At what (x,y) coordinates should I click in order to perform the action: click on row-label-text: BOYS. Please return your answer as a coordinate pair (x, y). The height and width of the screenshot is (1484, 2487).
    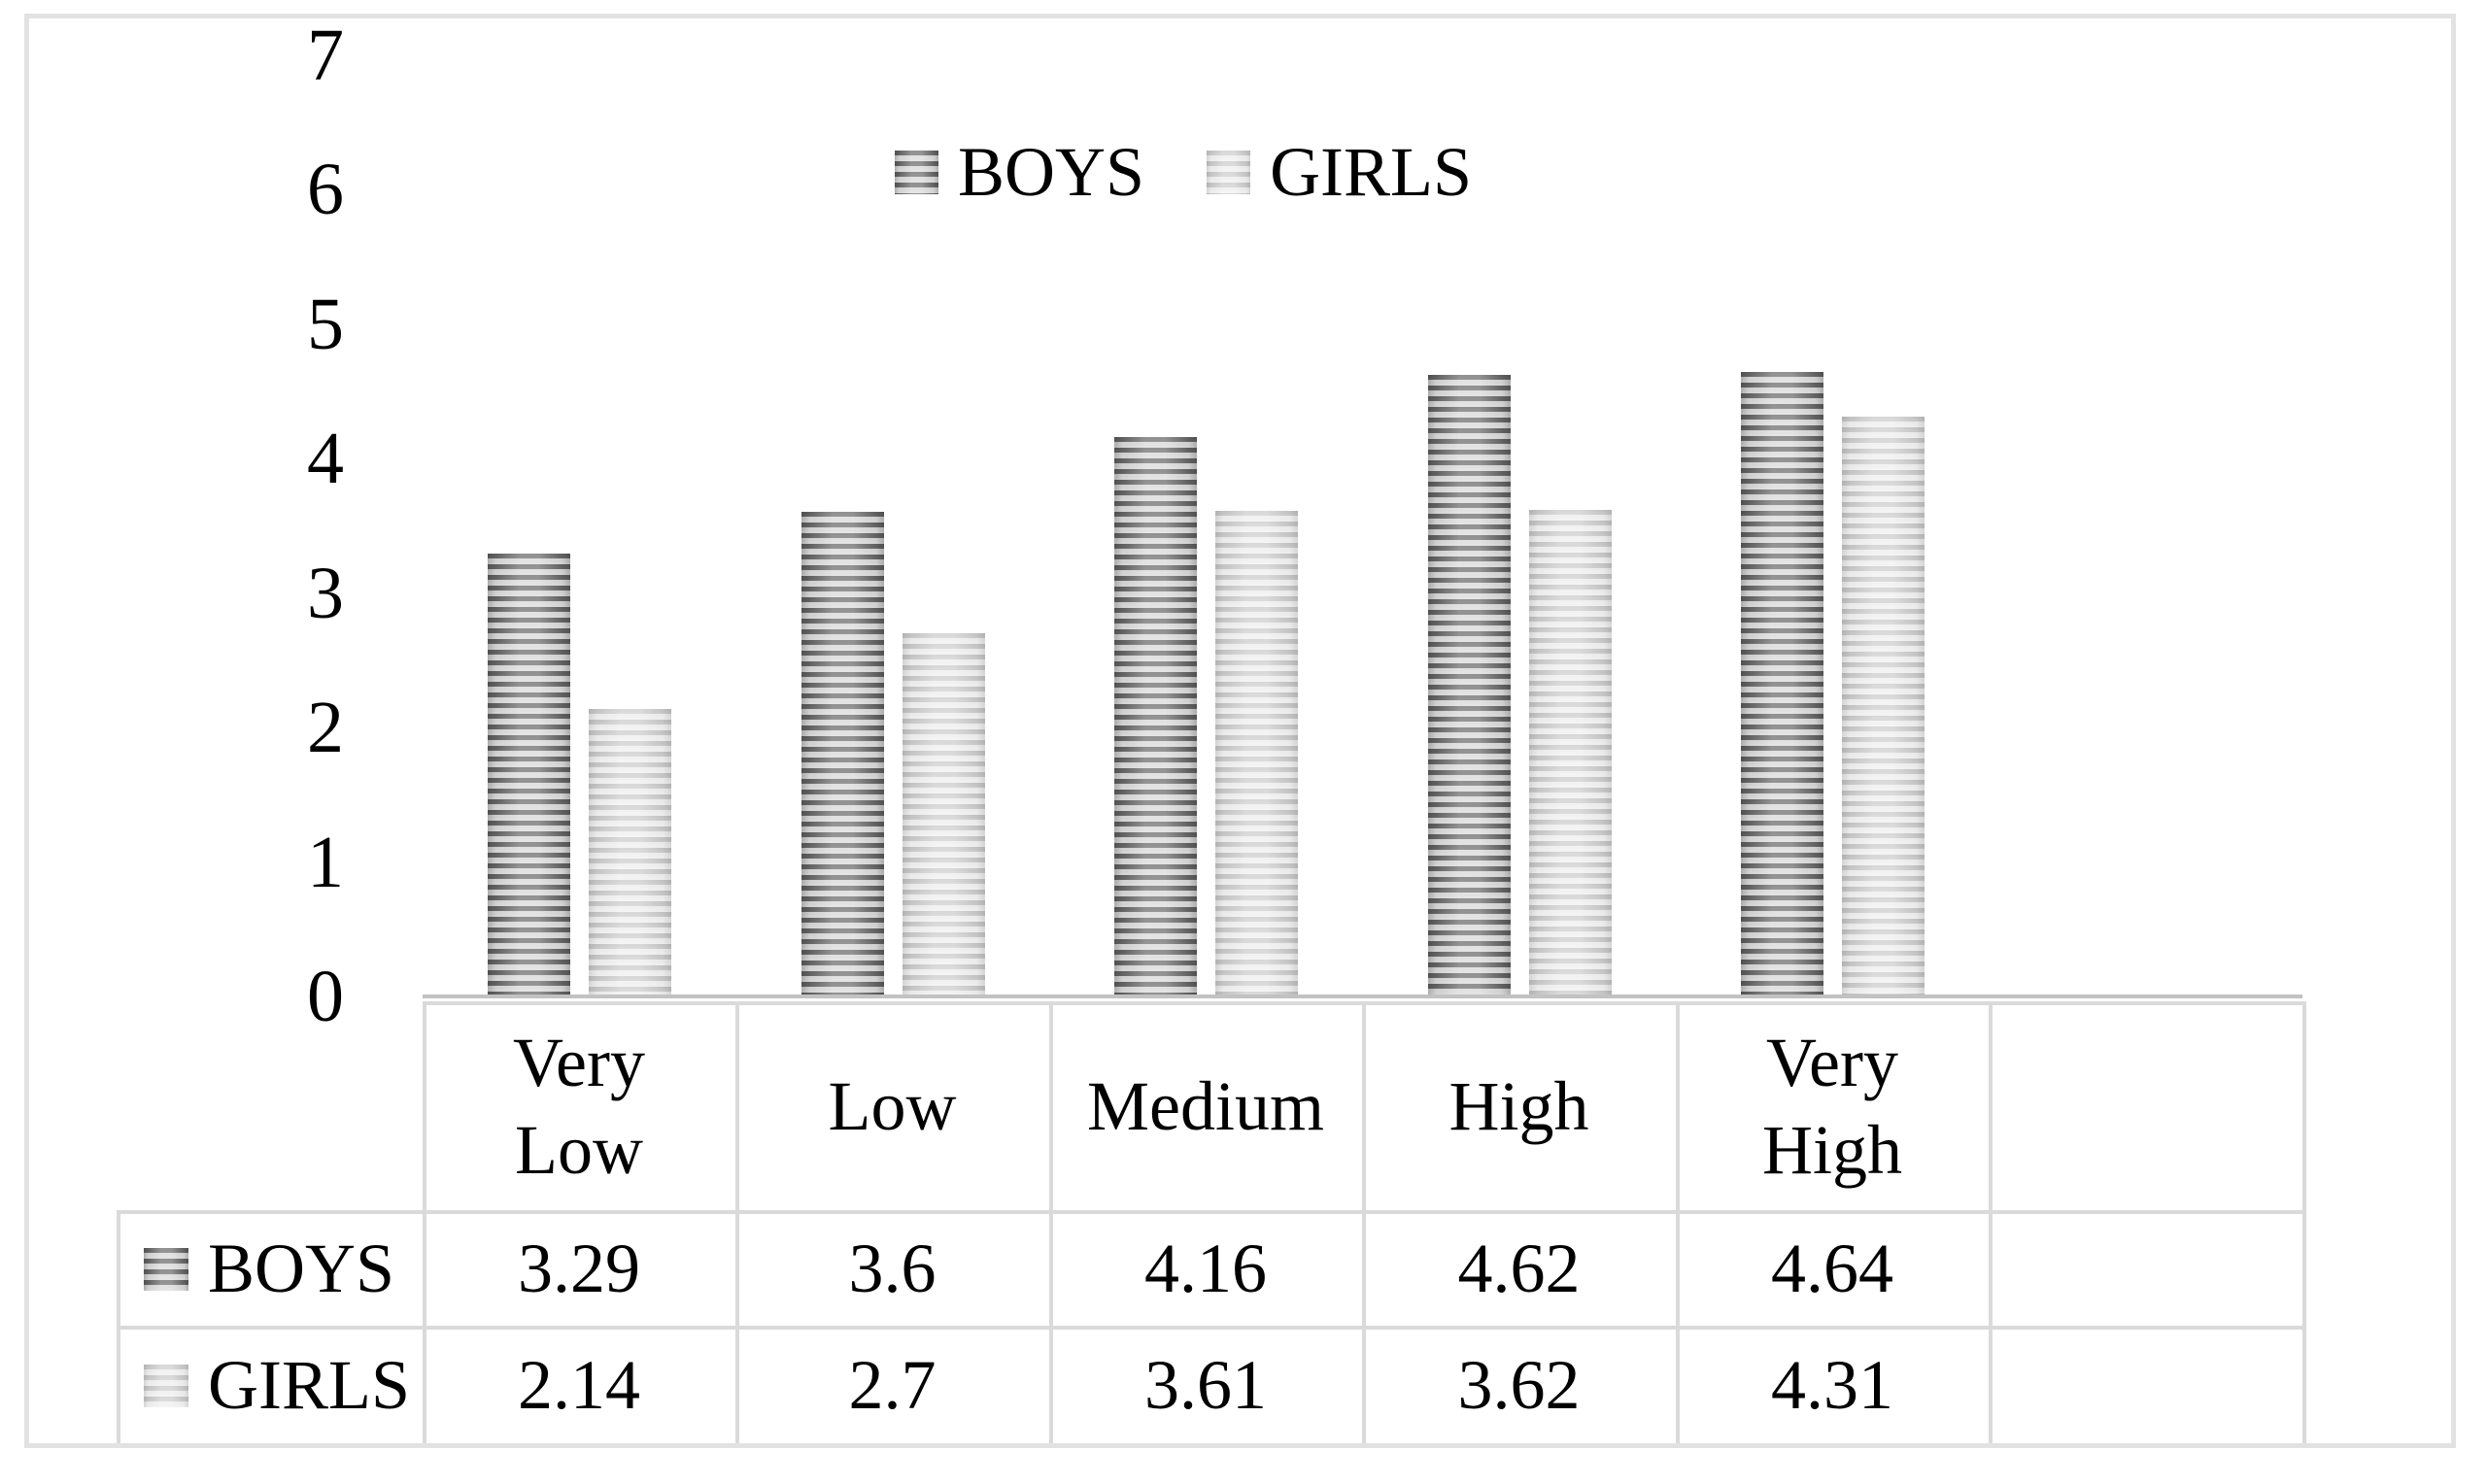
    Looking at the image, I should click on (301, 1268).